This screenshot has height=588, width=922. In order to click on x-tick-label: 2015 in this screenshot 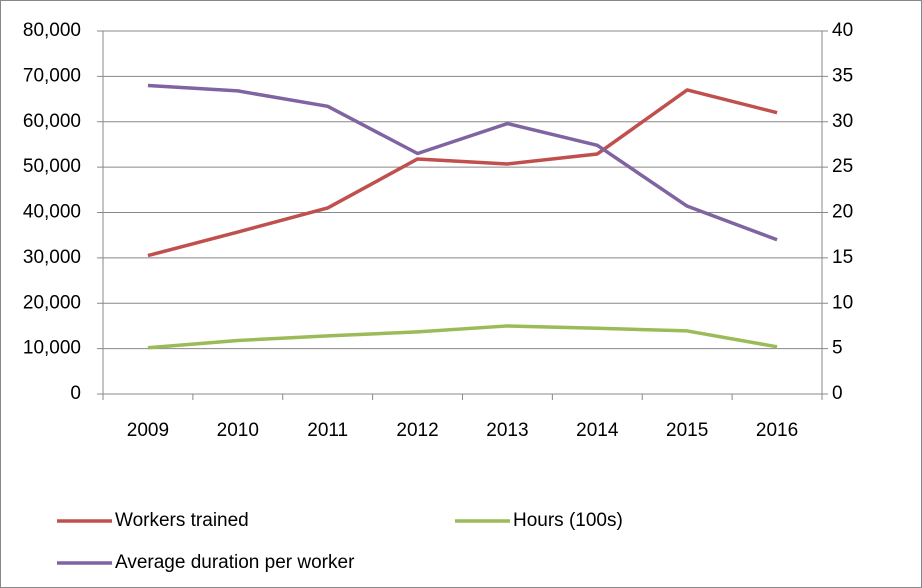, I will do `click(687, 430)`.